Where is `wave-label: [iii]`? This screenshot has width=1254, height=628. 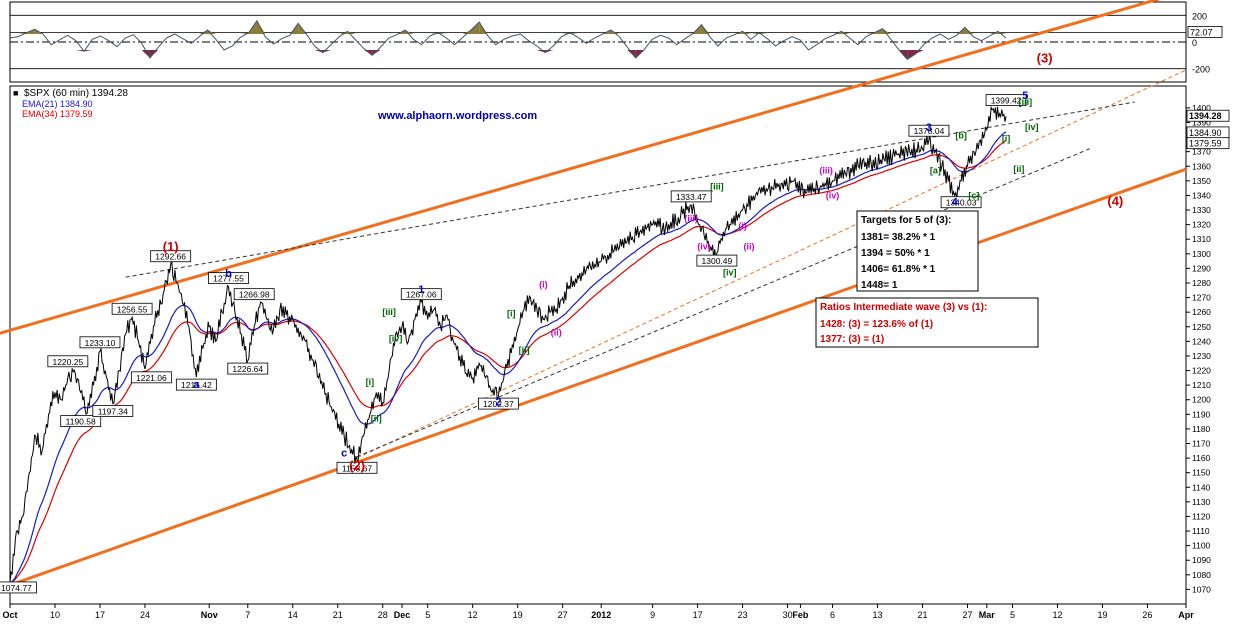
wave-label: [iii] is located at coordinates (717, 187).